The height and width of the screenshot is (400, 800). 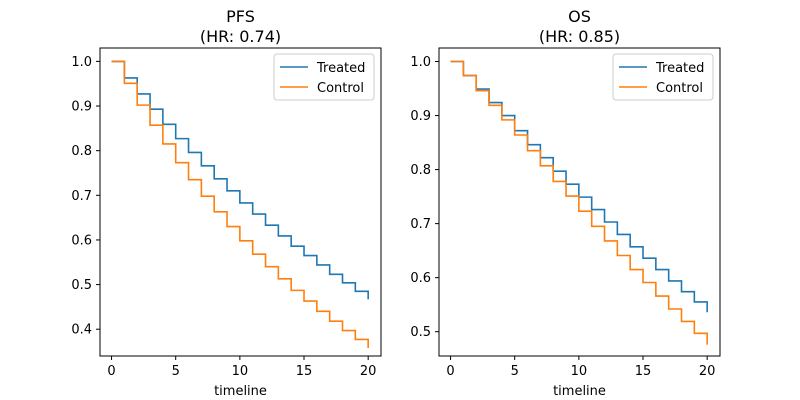 What do you see at coordinates (420, 116) in the screenshot?
I see `os-ytick-label: 0.9` at bounding box center [420, 116].